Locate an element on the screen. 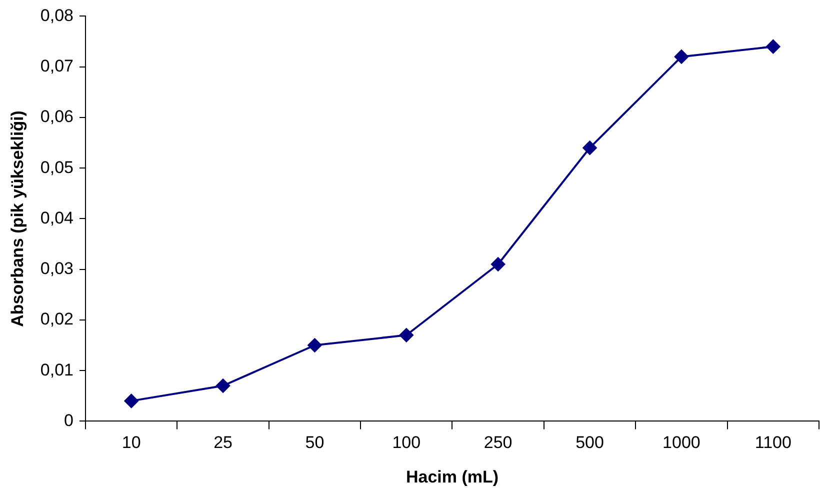  x-axis-title: Hacim (mL) is located at coordinates (452, 476).